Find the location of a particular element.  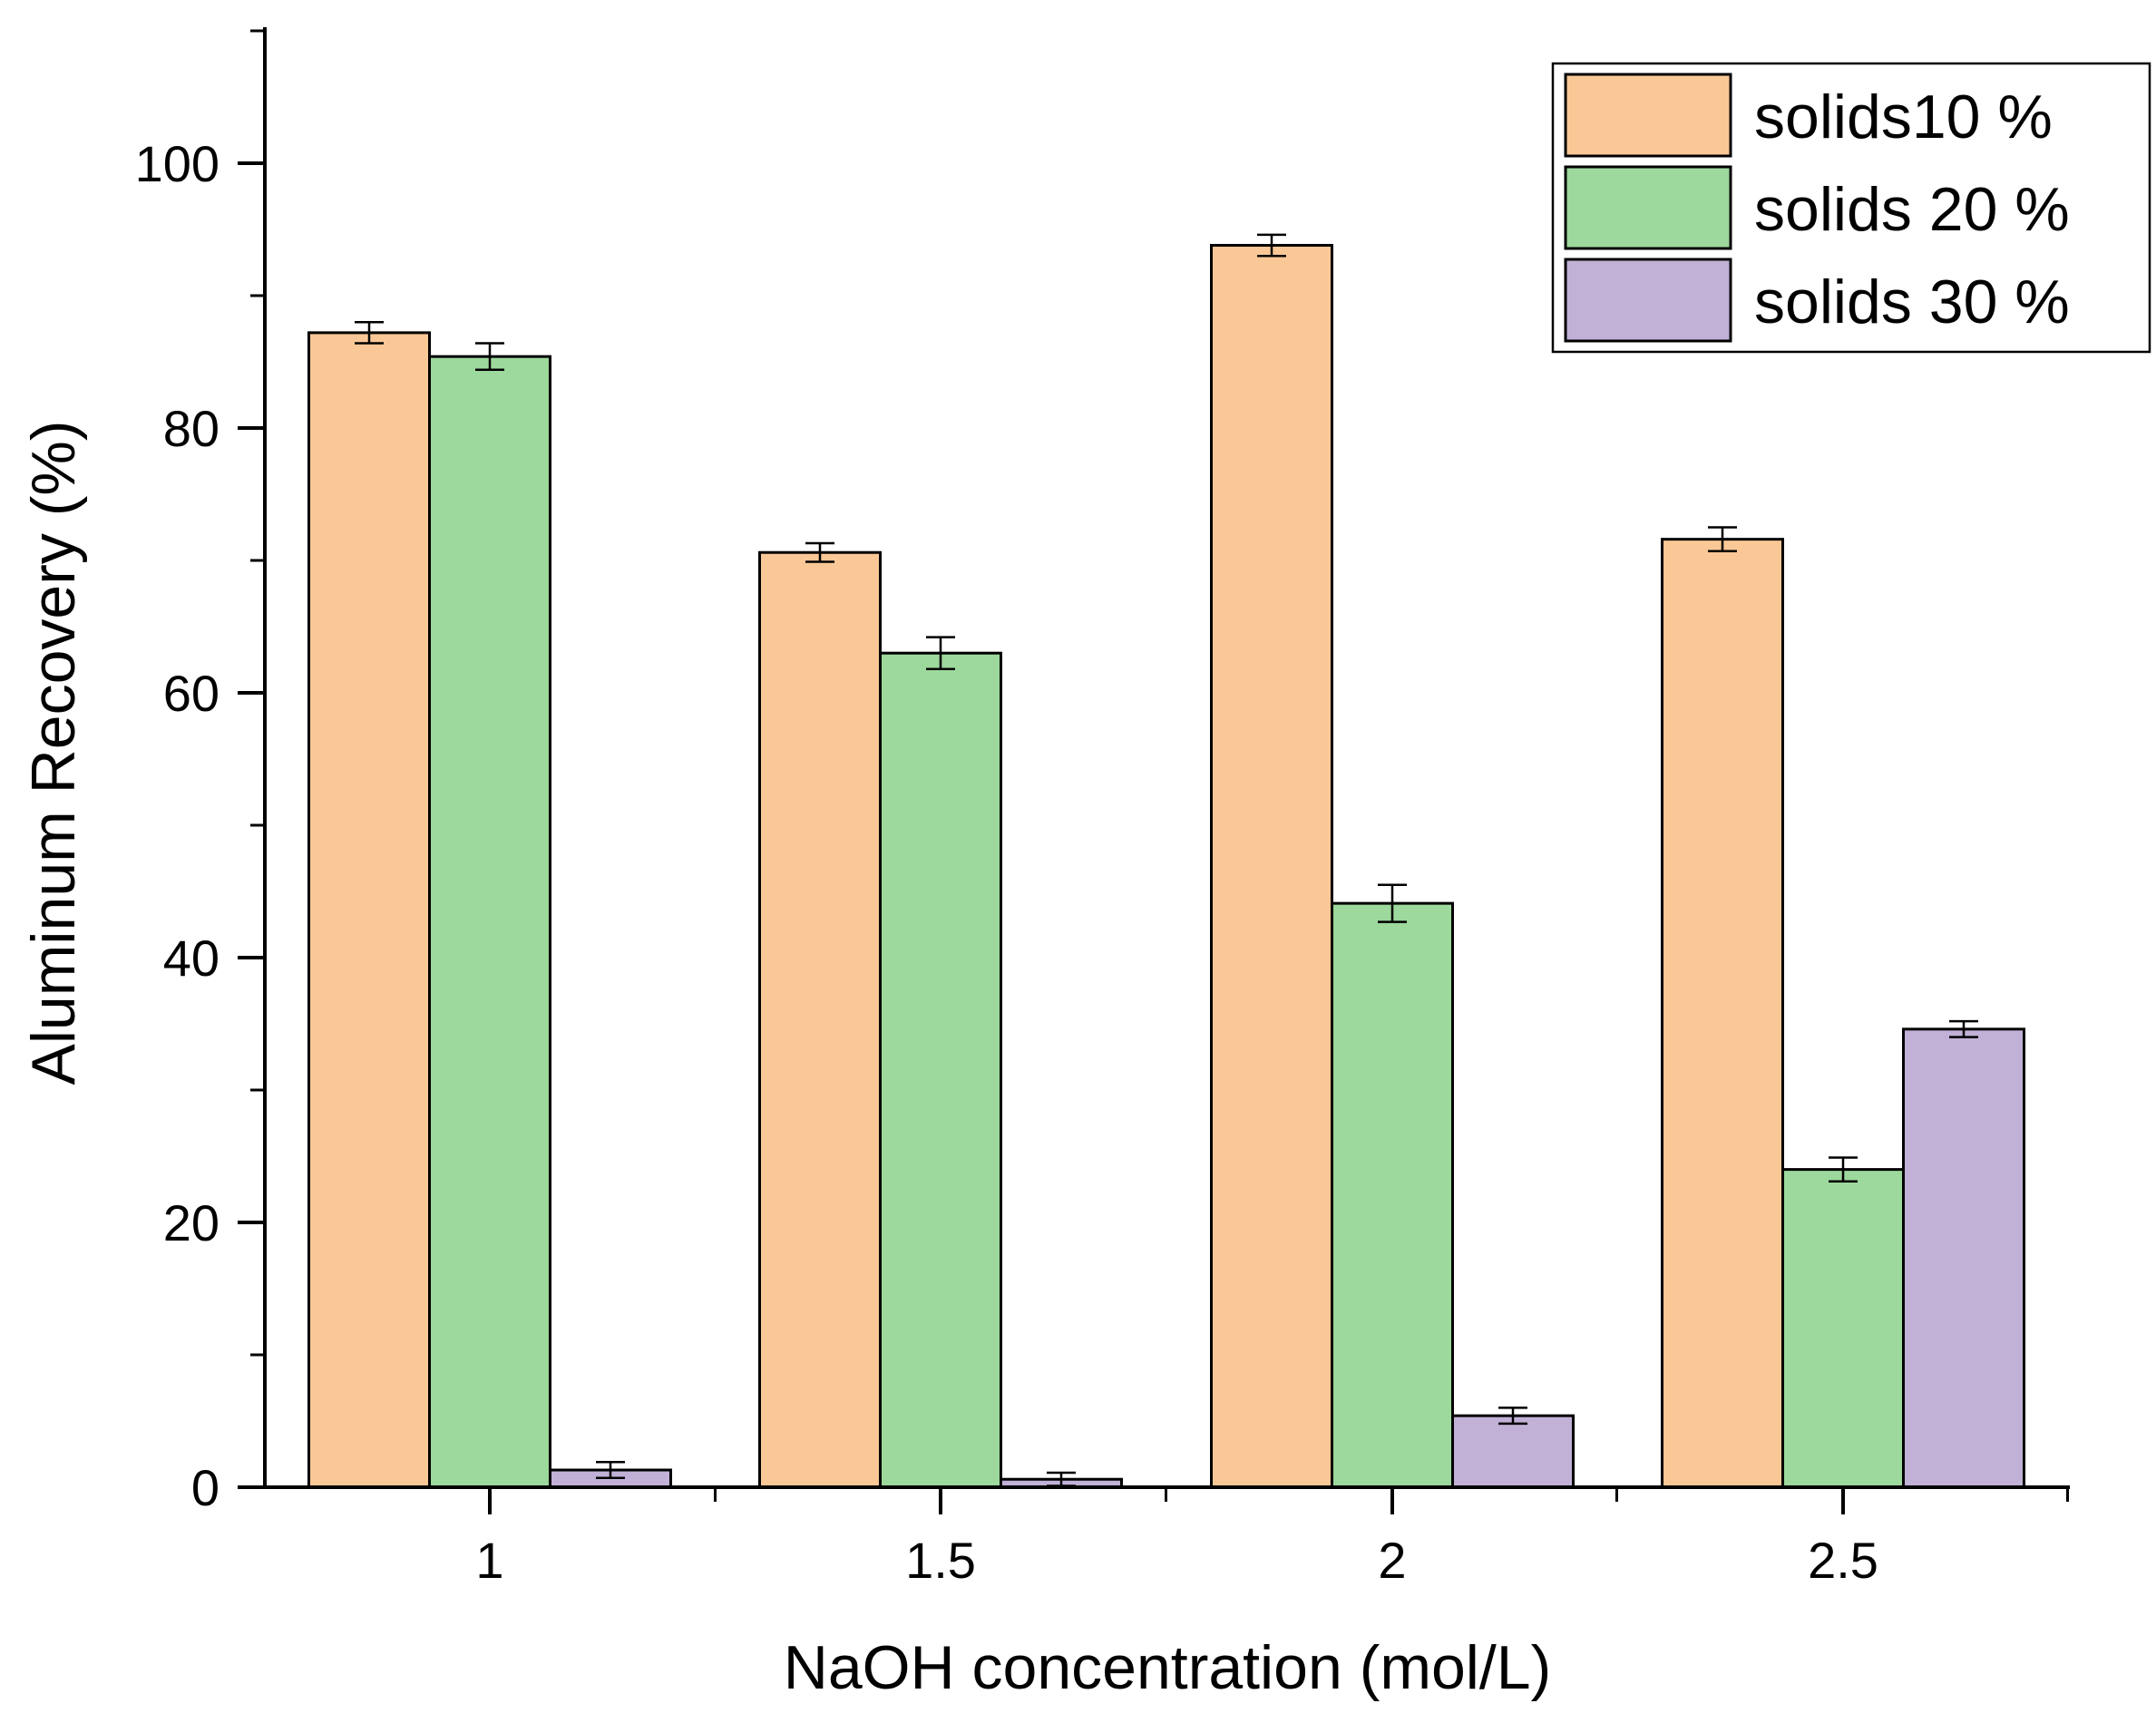

bar-s1-c2 is located at coordinates (820, 1020).